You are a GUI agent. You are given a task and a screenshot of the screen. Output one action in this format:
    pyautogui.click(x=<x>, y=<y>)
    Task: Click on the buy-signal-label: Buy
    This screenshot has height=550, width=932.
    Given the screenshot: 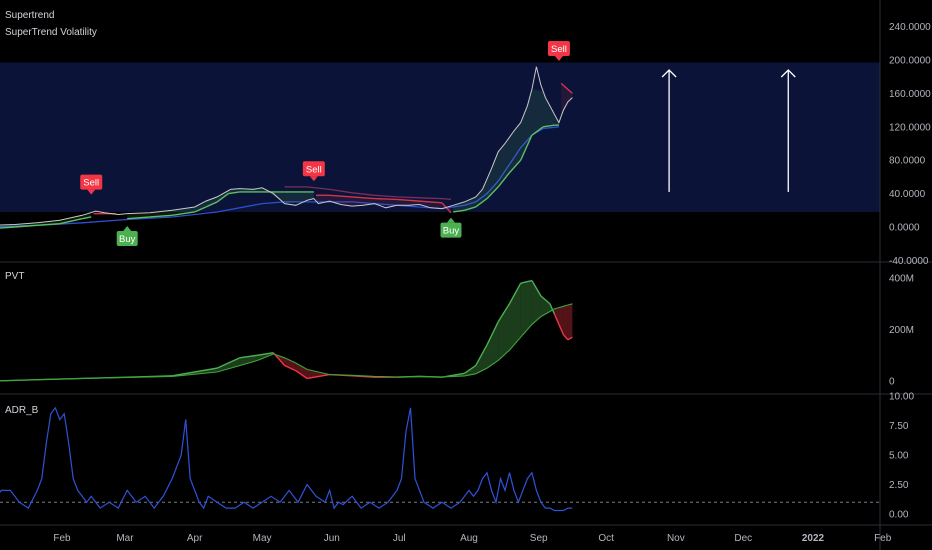 What is the action you would take?
    pyautogui.click(x=127, y=239)
    